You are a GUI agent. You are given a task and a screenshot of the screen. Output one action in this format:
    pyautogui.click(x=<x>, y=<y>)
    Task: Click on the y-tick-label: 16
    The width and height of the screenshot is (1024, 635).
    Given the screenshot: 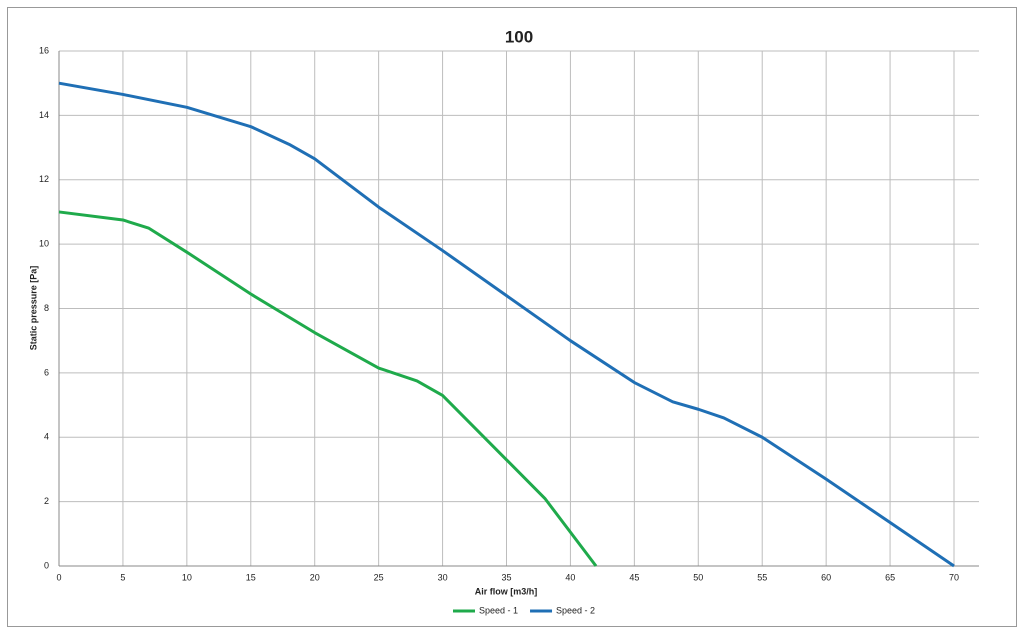 What is the action you would take?
    pyautogui.click(x=44, y=50)
    